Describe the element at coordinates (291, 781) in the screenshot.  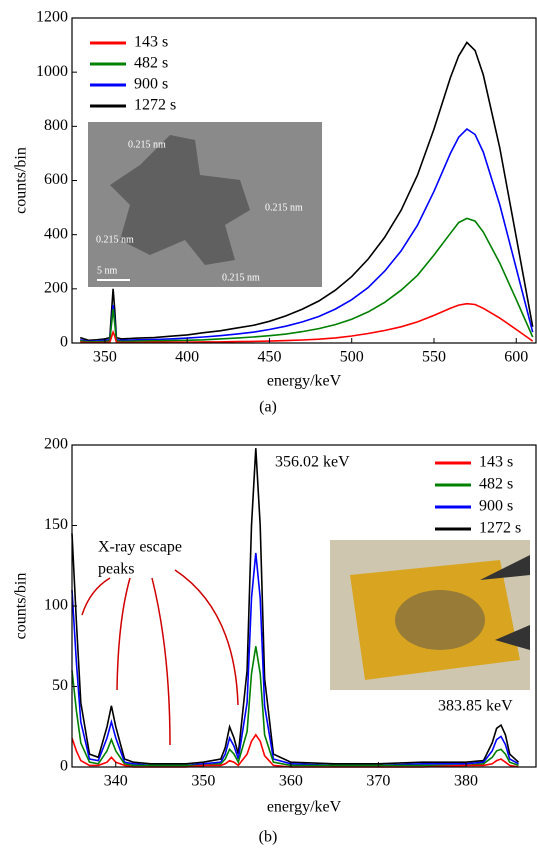
I see `x-tick-label: 360` at that location.